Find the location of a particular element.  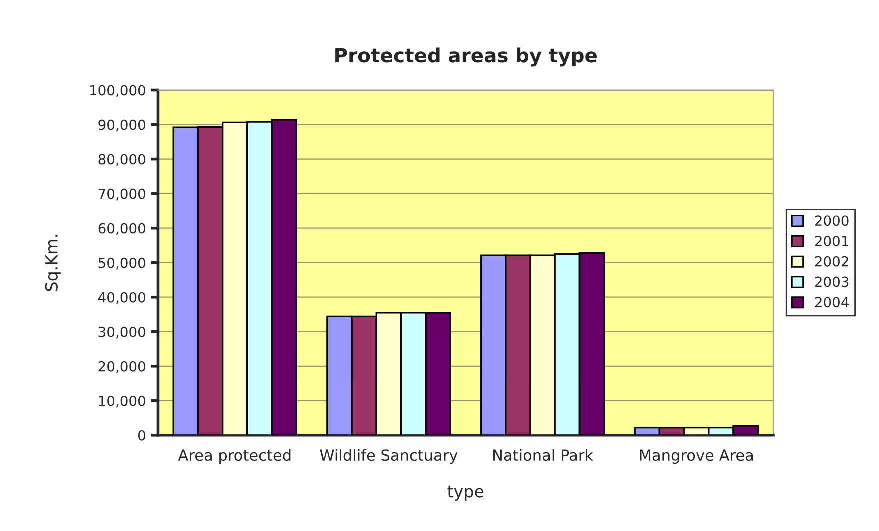

legend-label: 2001 is located at coordinates (831, 241).